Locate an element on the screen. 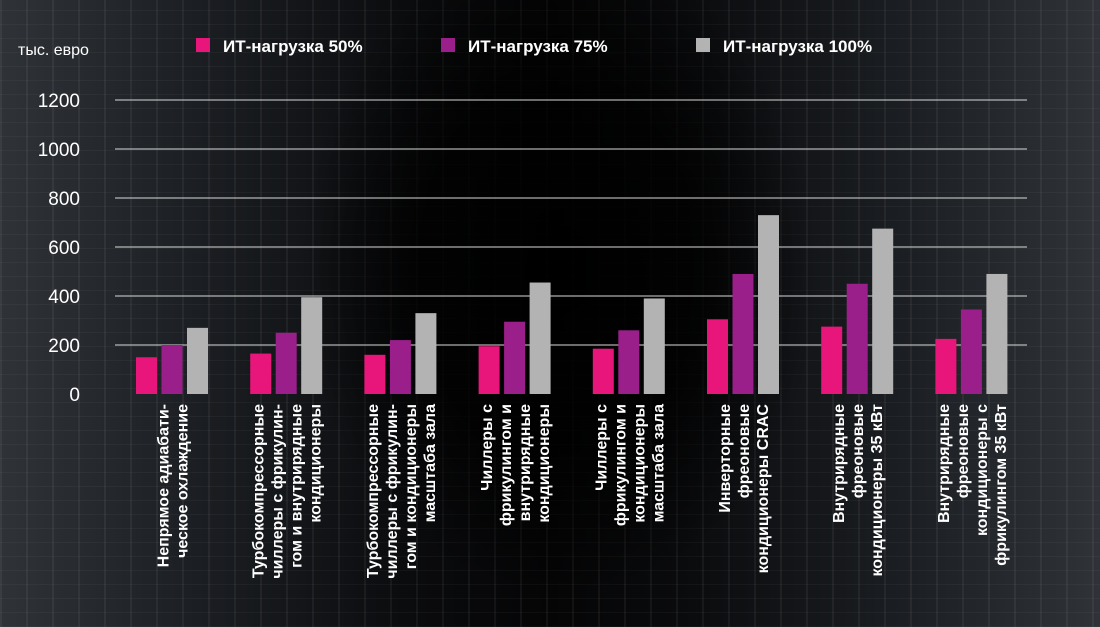 Image resolution: width=1100 pixels, height=627 pixels. category-label-line: кондиционеры CRAC is located at coordinates (763, 489).